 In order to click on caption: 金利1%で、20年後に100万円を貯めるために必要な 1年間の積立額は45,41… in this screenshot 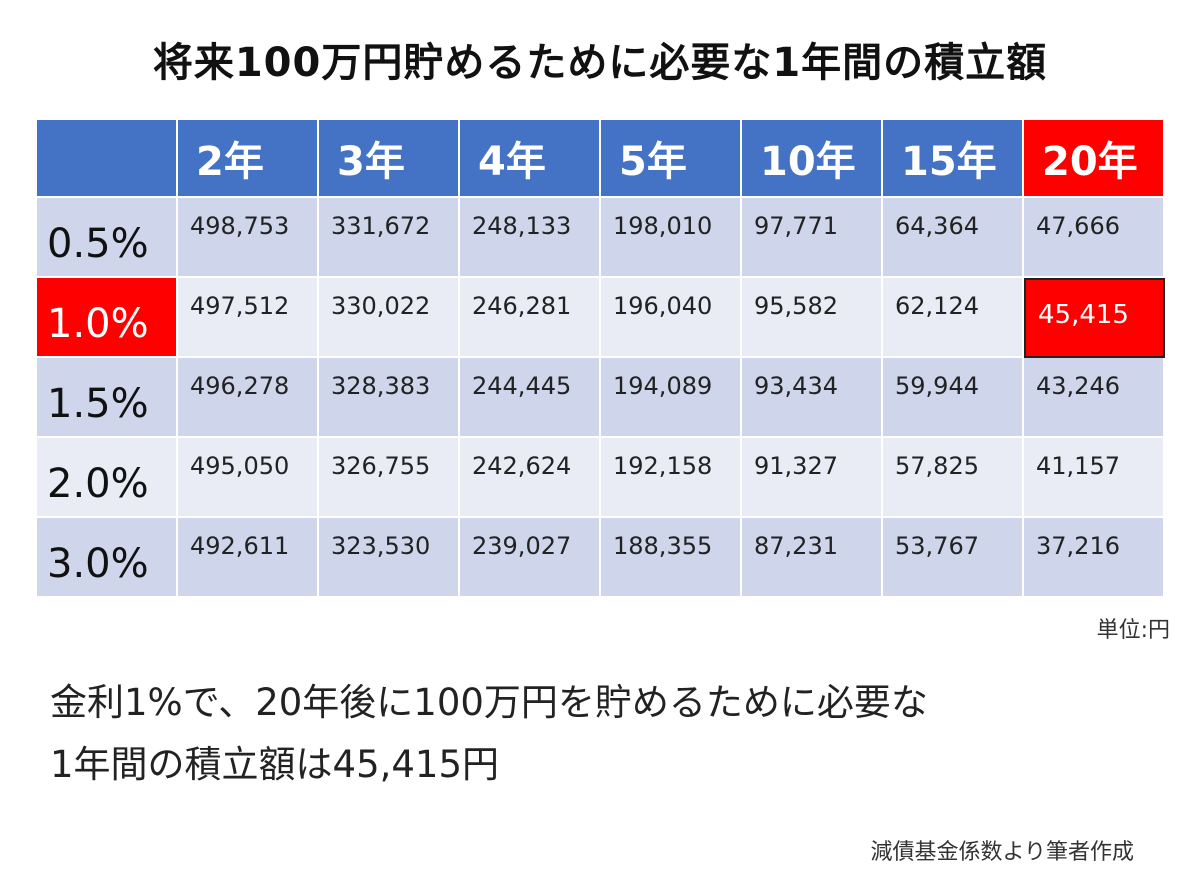, I will do `click(610, 734)`.